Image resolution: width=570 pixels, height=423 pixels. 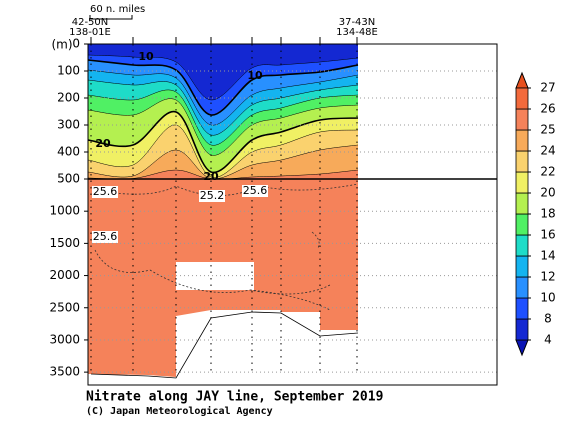 I want to click on y-tick-label: 1000, so click(x=64, y=211).